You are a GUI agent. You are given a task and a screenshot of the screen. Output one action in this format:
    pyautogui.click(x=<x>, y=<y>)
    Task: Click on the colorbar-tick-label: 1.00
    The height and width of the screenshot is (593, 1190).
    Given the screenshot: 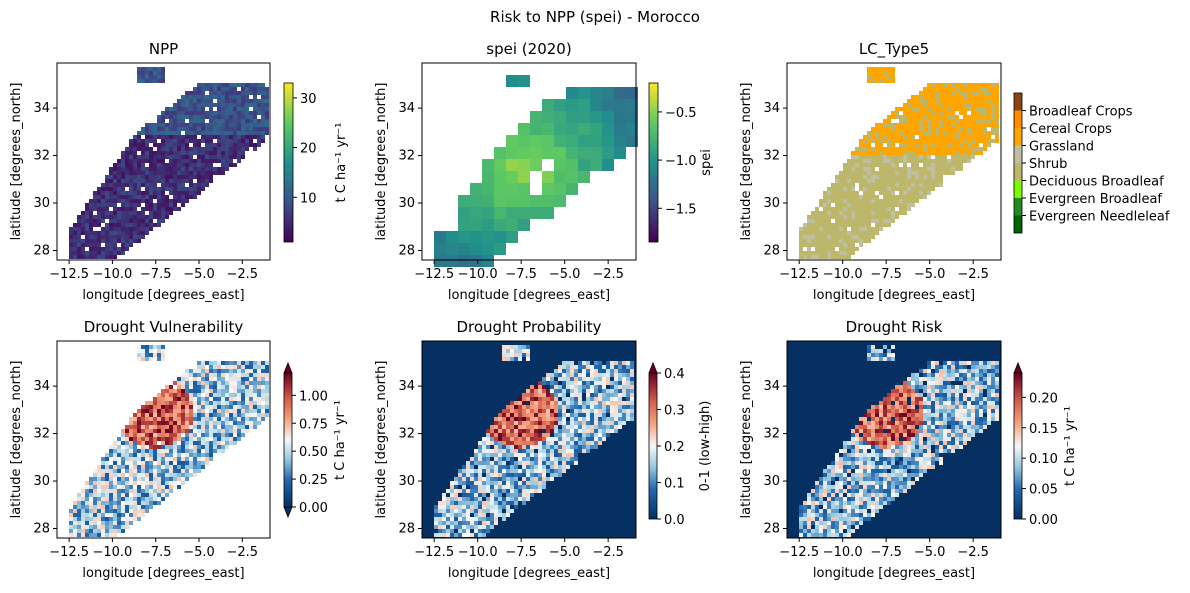 What is the action you would take?
    pyautogui.click(x=313, y=396)
    